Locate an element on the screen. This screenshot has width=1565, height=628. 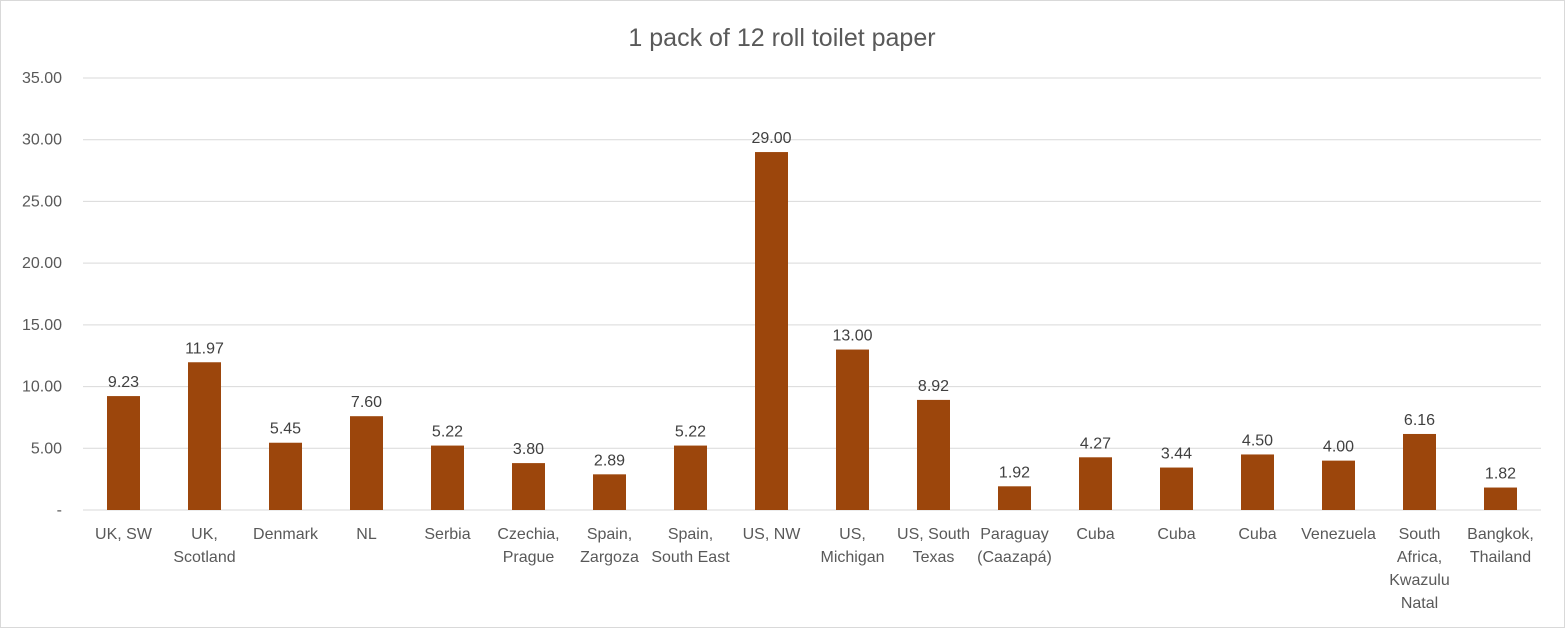
y-tick-label: 20.00 is located at coordinates (42, 263).